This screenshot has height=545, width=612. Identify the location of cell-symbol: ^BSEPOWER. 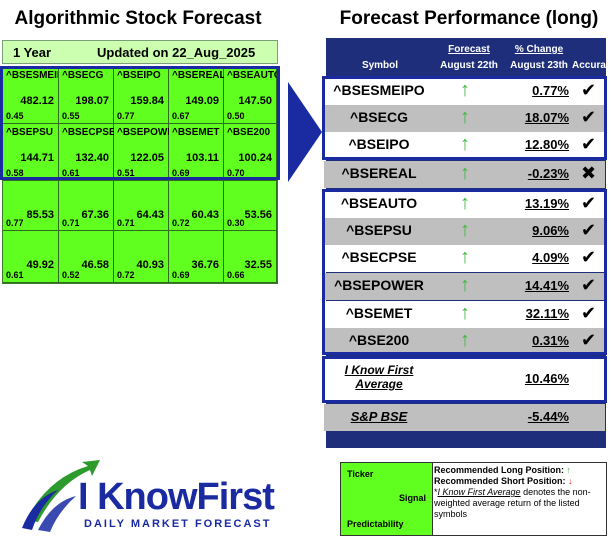
(143, 132).